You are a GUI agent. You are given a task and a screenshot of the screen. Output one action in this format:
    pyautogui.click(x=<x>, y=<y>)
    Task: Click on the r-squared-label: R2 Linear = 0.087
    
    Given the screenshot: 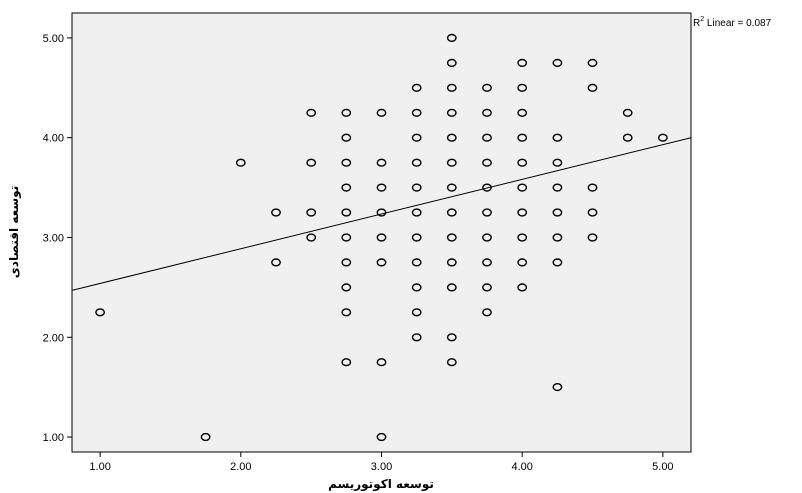 What is the action you would take?
    pyautogui.click(x=732, y=22)
    